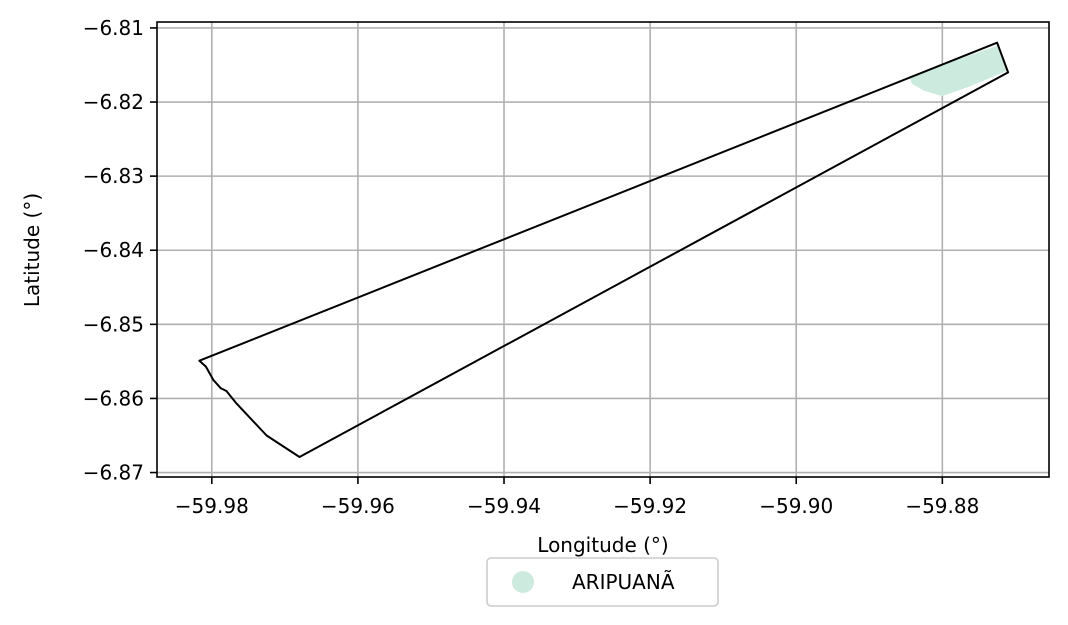 Image resolution: width=1068 pixels, height=625 pixels. I want to click on aripuana-region, so click(958, 71).